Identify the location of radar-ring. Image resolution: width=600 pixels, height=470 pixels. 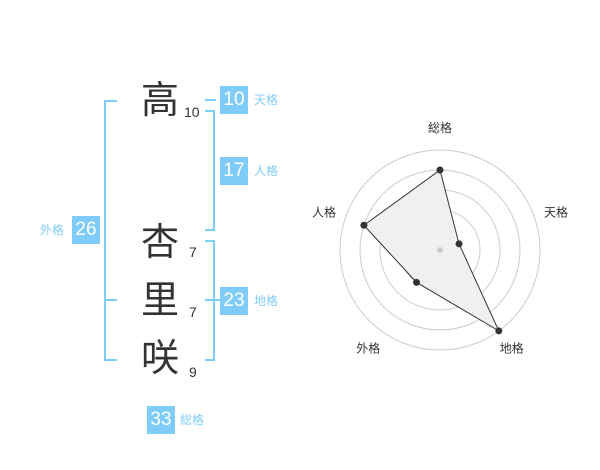
(440, 250).